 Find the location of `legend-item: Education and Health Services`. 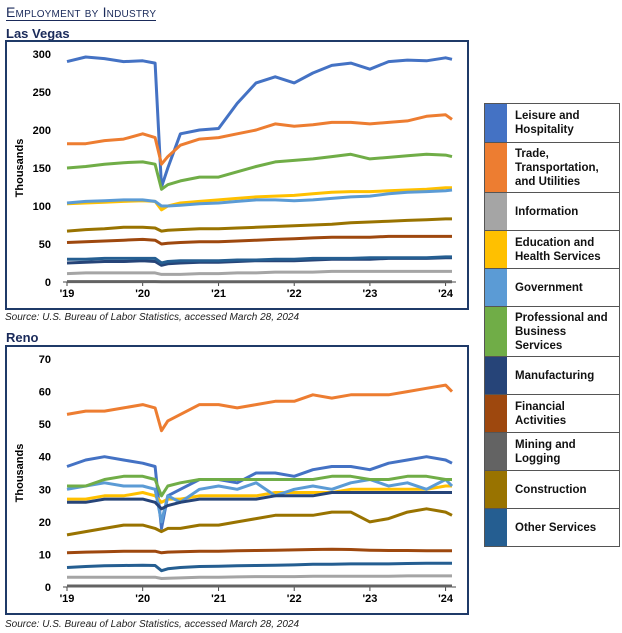

legend-item: Education and Health Services is located at coordinates (552, 249).